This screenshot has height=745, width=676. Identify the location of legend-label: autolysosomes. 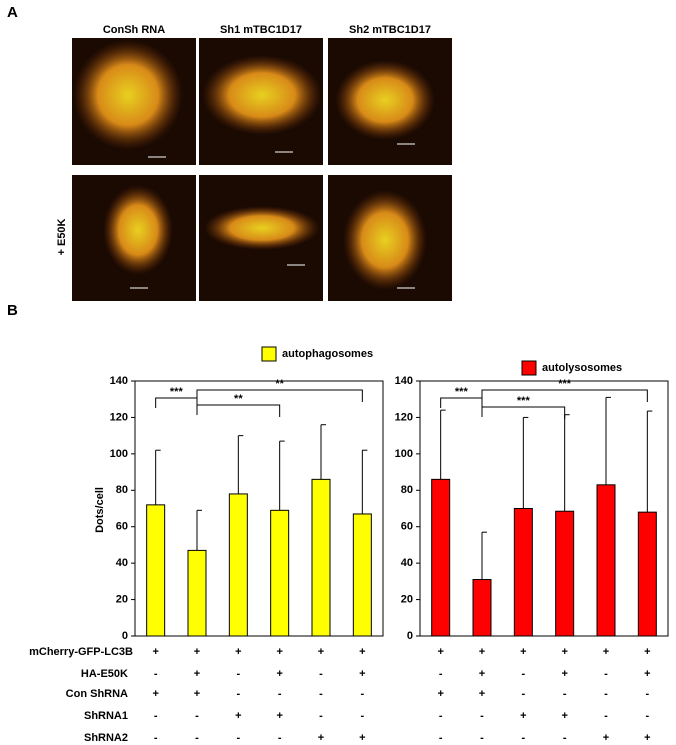
(582, 368).